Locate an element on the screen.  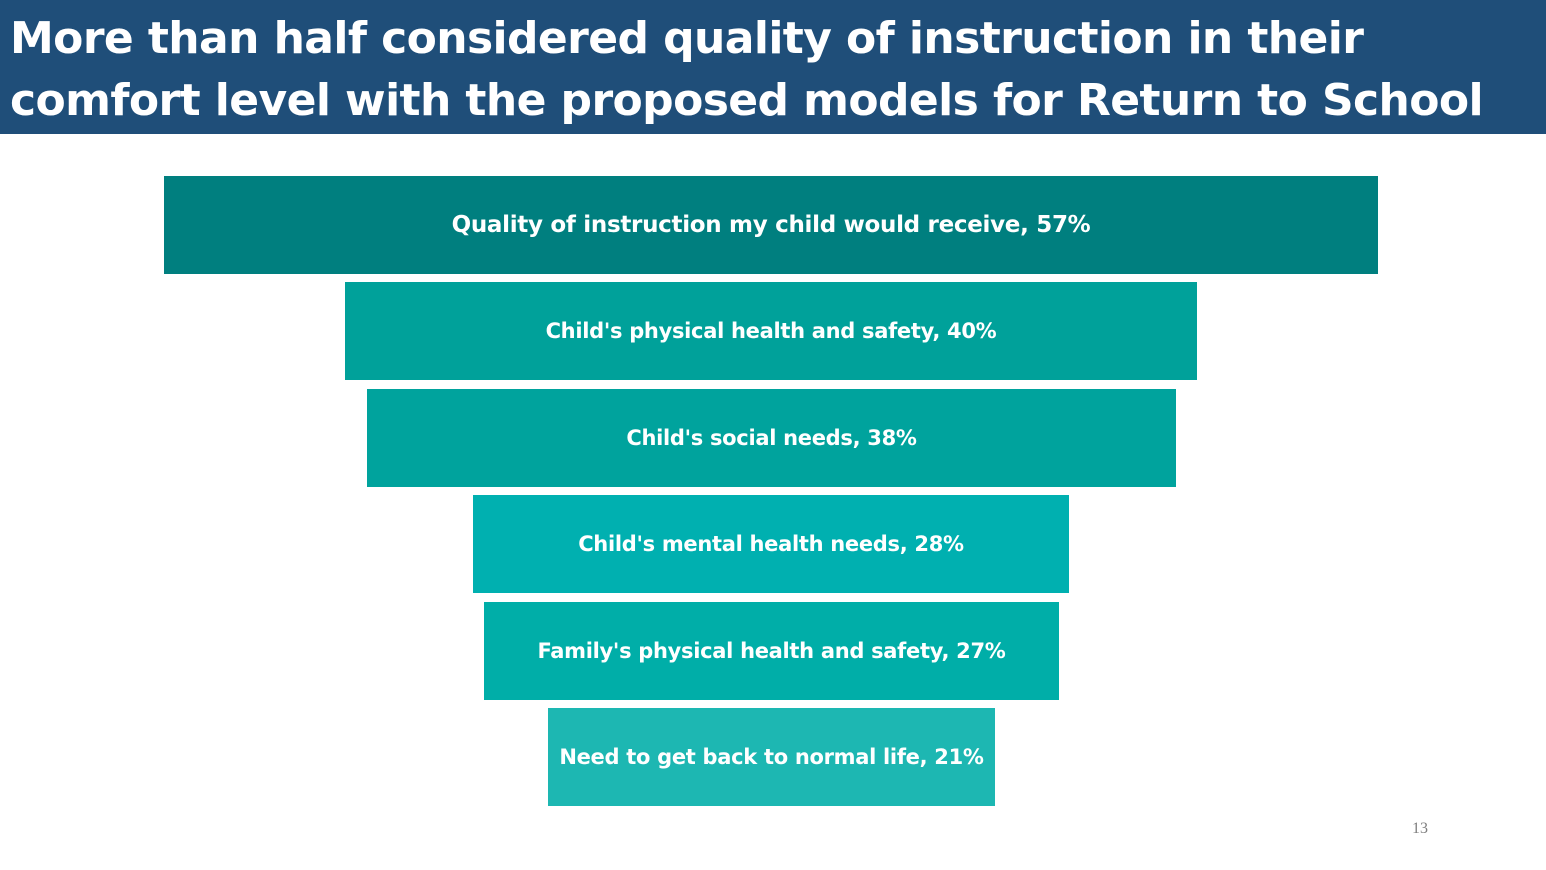
funnel-bar-3: Child's social needs, 38% is located at coordinates (771, 438).